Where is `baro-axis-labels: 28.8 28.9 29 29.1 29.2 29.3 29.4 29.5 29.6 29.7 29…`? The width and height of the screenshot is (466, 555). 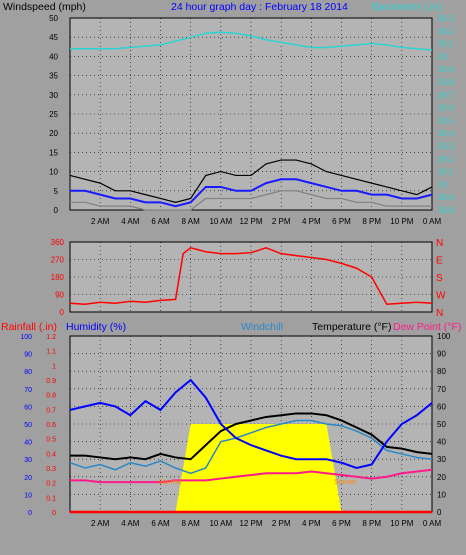 baro-axis-labels: 28.8 28.9 29 29.1 29.2 29.3 29.4 29.5 29.6 29.7 29… is located at coordinates (446, 114).